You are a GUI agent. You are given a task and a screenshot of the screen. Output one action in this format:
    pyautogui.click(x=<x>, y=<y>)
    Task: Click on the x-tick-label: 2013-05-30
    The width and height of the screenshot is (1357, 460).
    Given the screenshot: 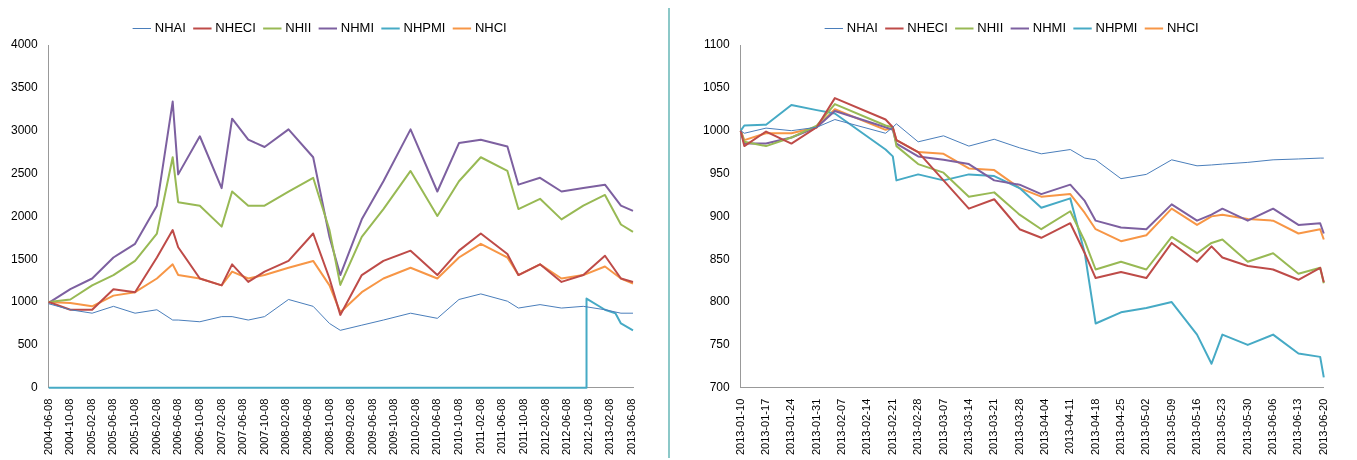 What is the action you would take?
    pyautogui.click(x=1246, y=427)
    